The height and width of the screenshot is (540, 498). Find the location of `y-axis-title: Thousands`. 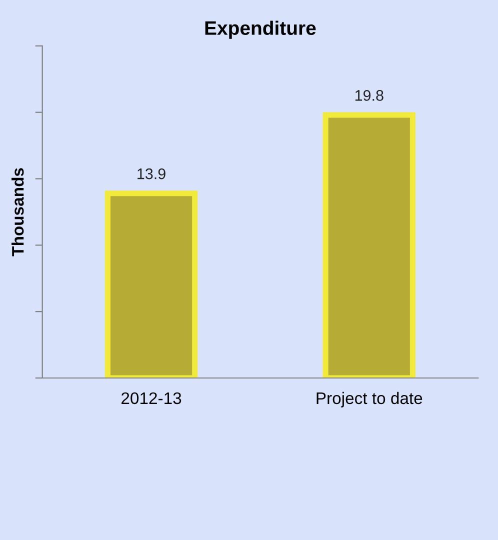

y-axis-title: Thousands is located at coordinates (18, 212).